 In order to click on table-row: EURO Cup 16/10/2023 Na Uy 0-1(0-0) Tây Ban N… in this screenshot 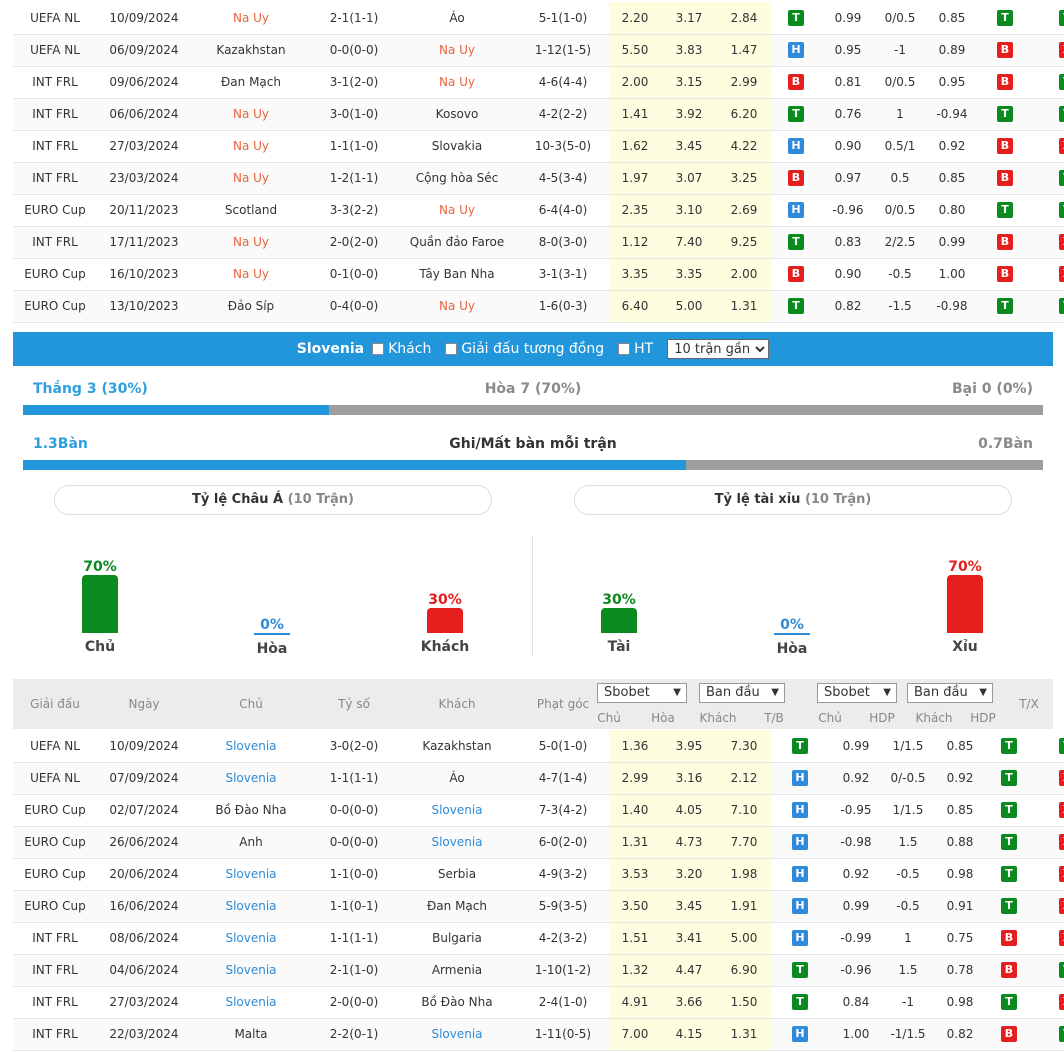, I will do `click(538, 274)`.